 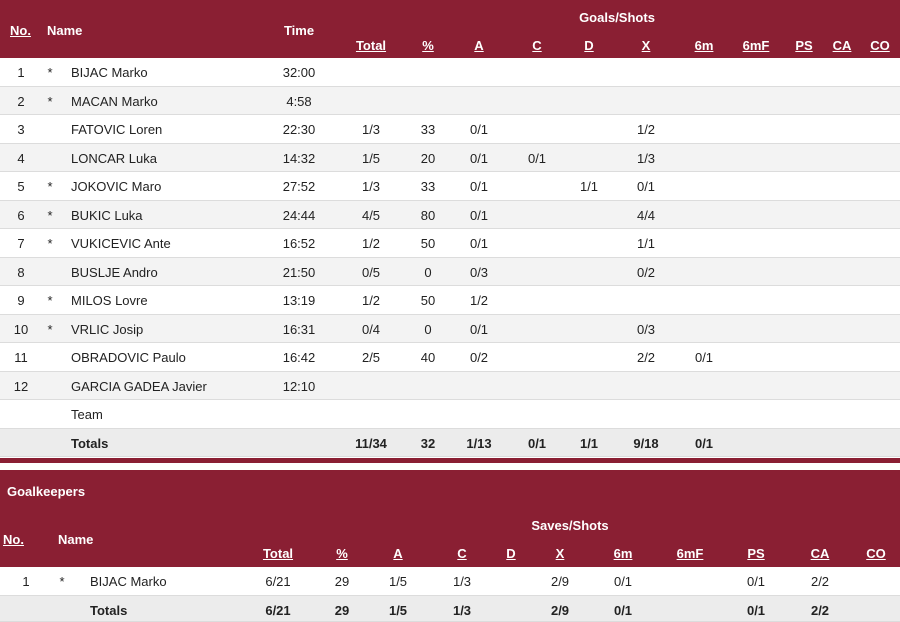 What do you see at coordinates (21, 129) in the screenshot?
I see `player-number: 3` at bounding box center [21, 129].